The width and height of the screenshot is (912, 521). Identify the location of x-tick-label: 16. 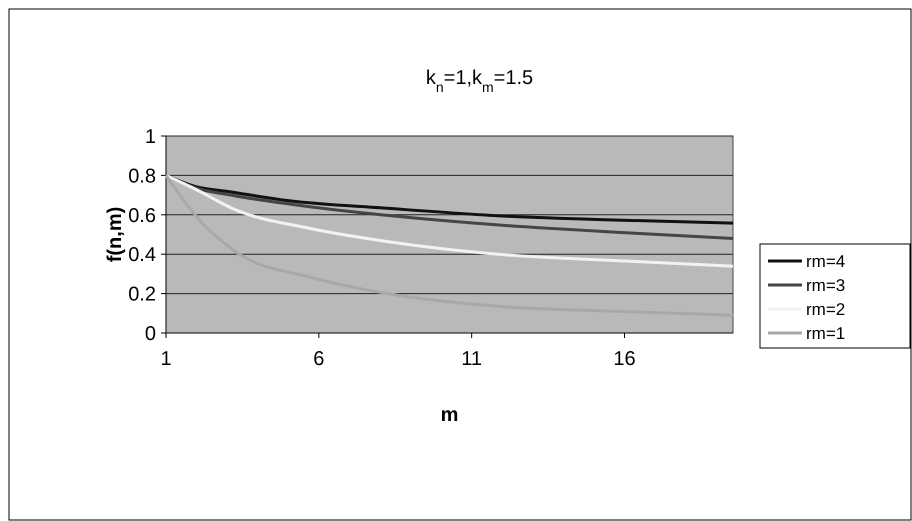
(624, 359).